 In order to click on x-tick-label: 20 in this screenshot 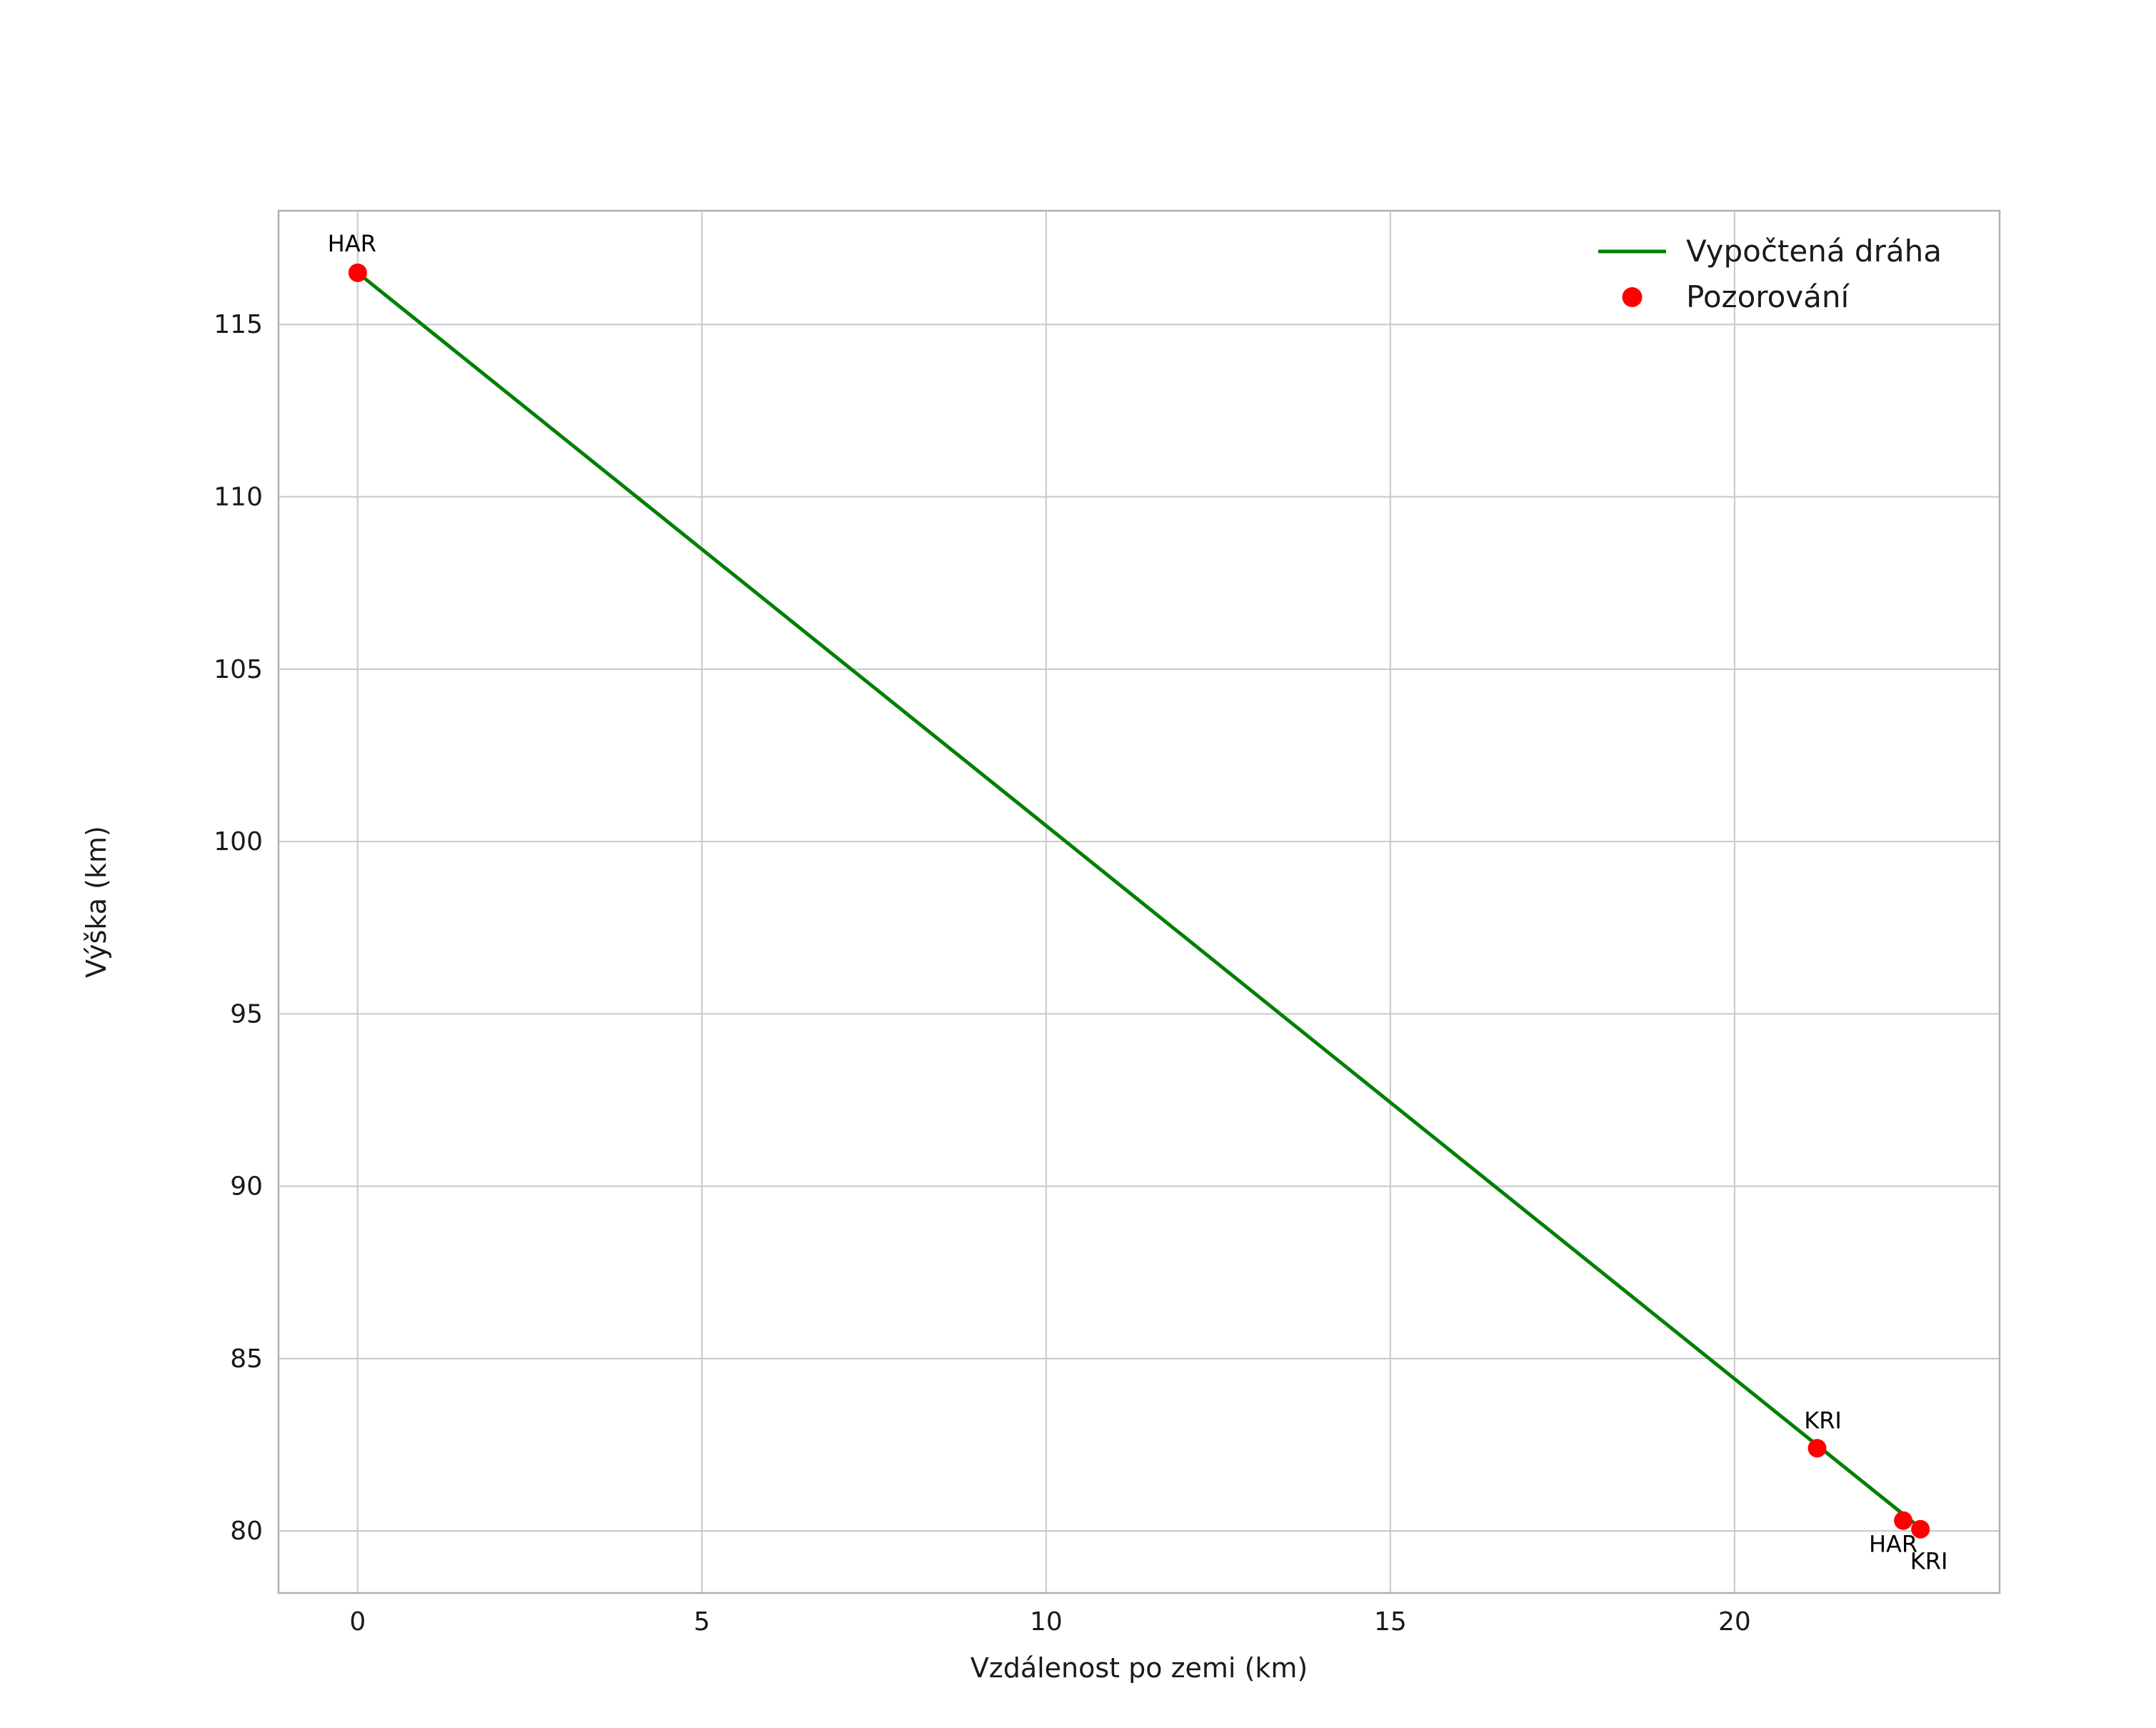, I will do `click(1735, 1622)`.